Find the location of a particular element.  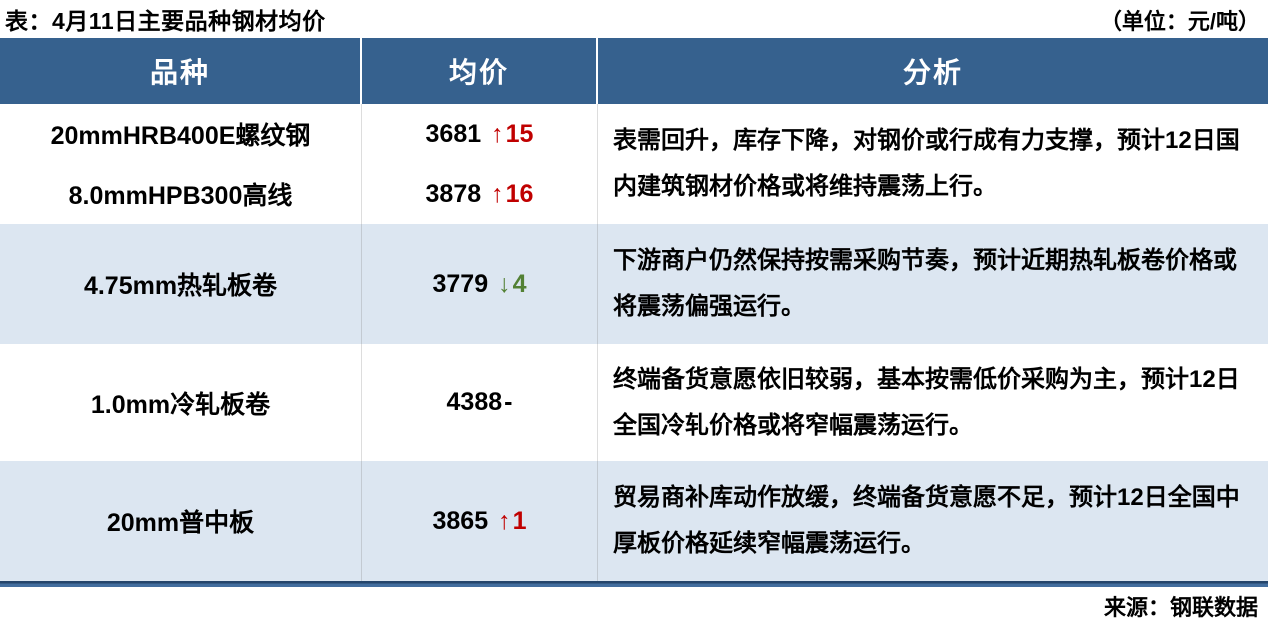

analysis-text: 下游商户仍然保持按需采购节奏，预计近期热轧板卷价格或将震荡偏强运行。 is located at coordinates (925, 283).